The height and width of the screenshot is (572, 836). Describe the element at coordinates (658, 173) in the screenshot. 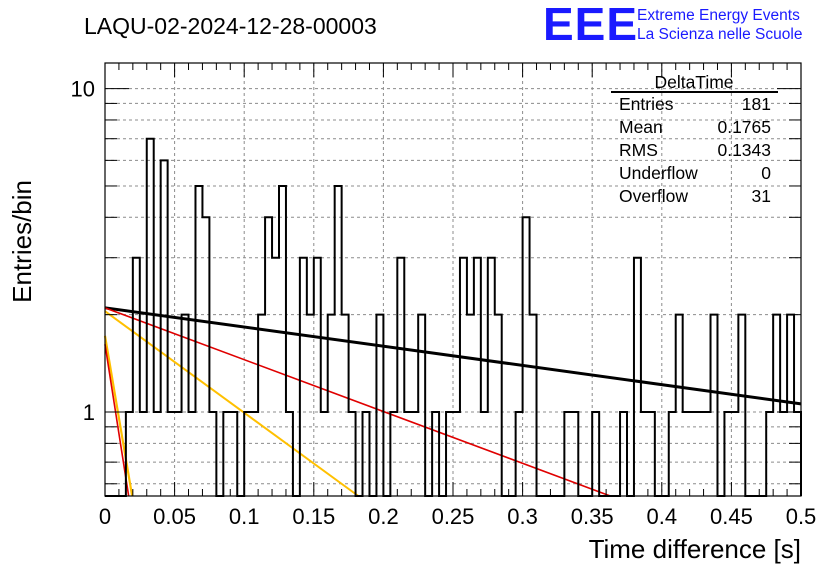

I see `stats-label: Underflow` at that location.